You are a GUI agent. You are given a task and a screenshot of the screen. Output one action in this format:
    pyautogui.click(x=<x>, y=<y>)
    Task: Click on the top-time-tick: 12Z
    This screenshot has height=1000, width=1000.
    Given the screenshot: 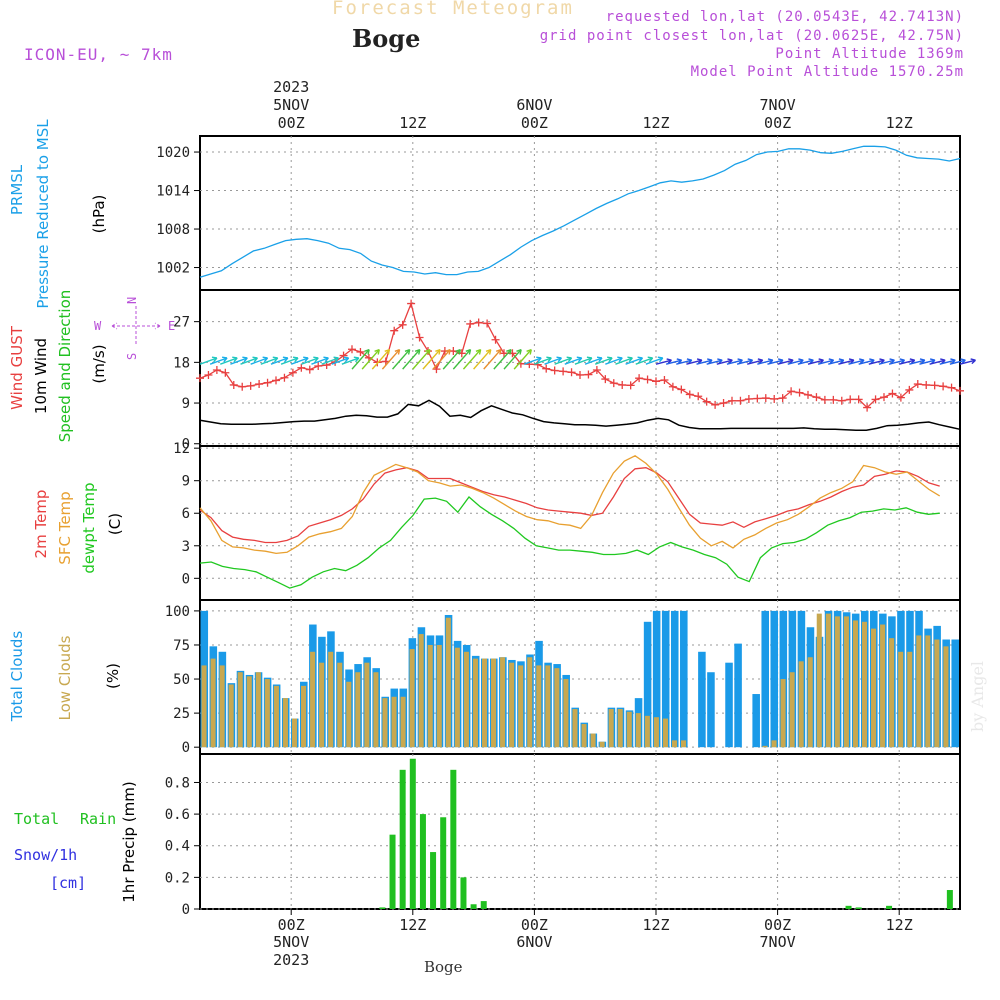 What is the action you would take?
    pyautogui.click(x=655, y=123)
    